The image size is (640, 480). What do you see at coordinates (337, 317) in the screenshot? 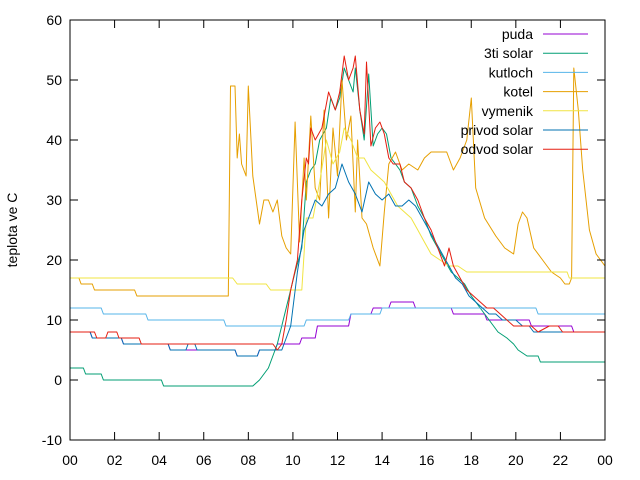
I see `series-line-kutloch` at bounding box center [337, 317].